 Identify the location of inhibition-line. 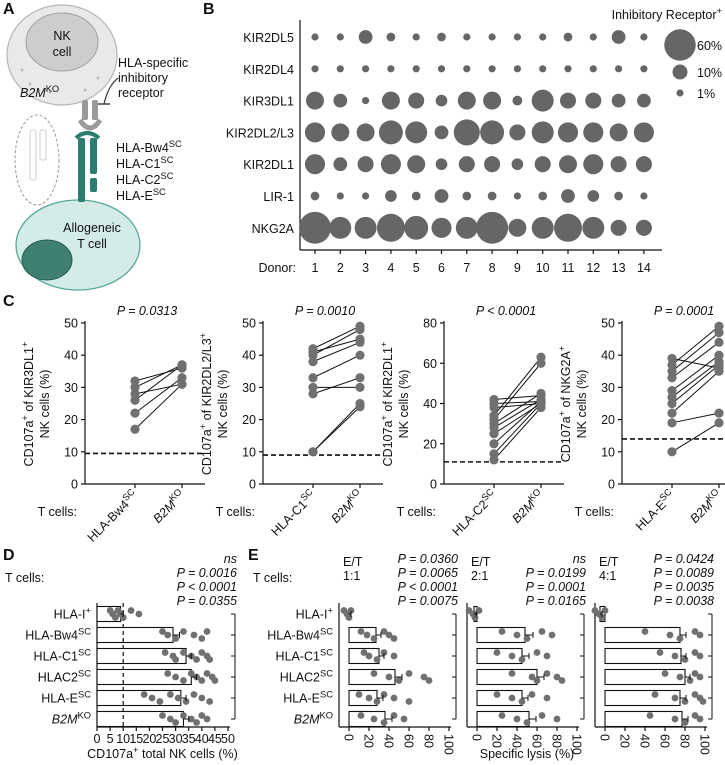
(111, 91).